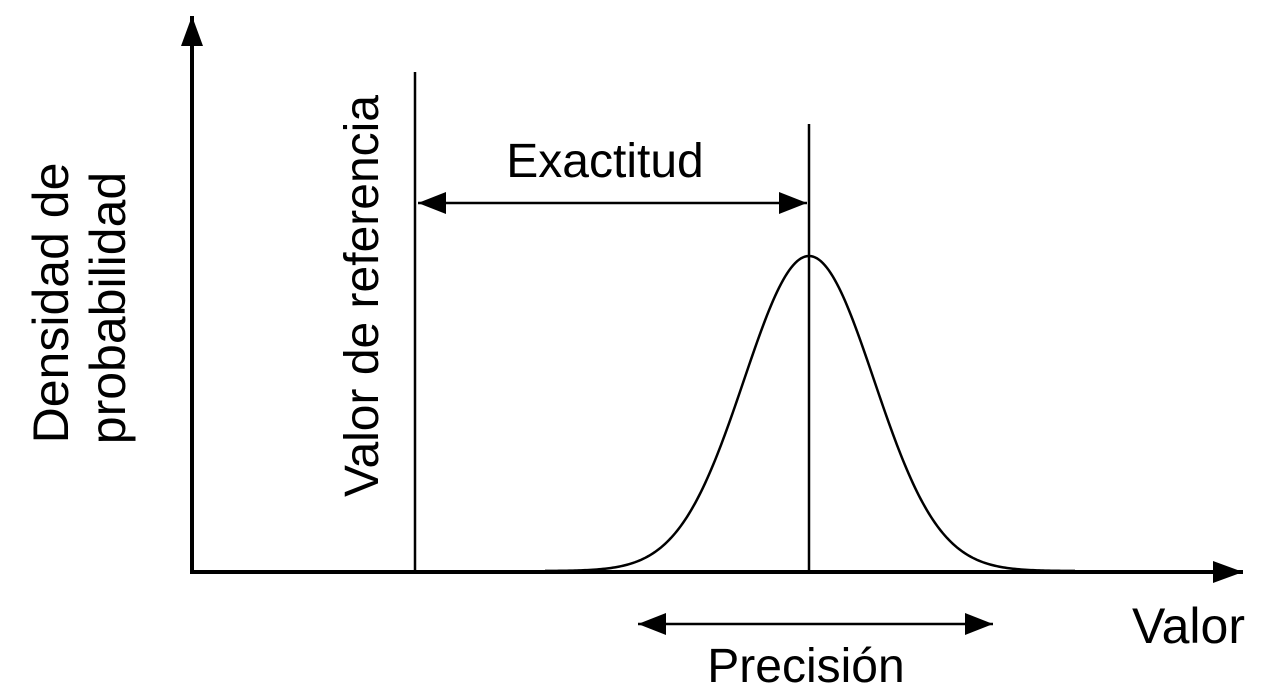 This screenshot has height=693, width=1275. I want to click on y-axis-label: Densidad de probabilidad, so click(79, 304).